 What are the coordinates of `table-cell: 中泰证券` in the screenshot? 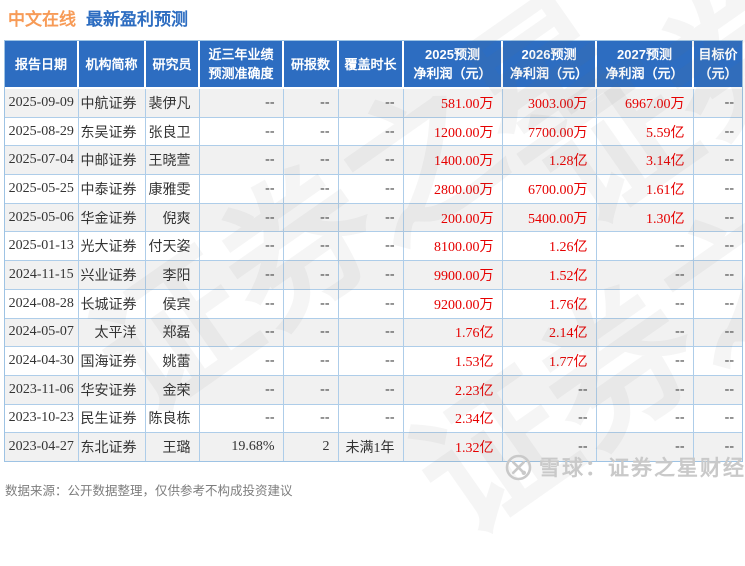 It's located at (112, 189).